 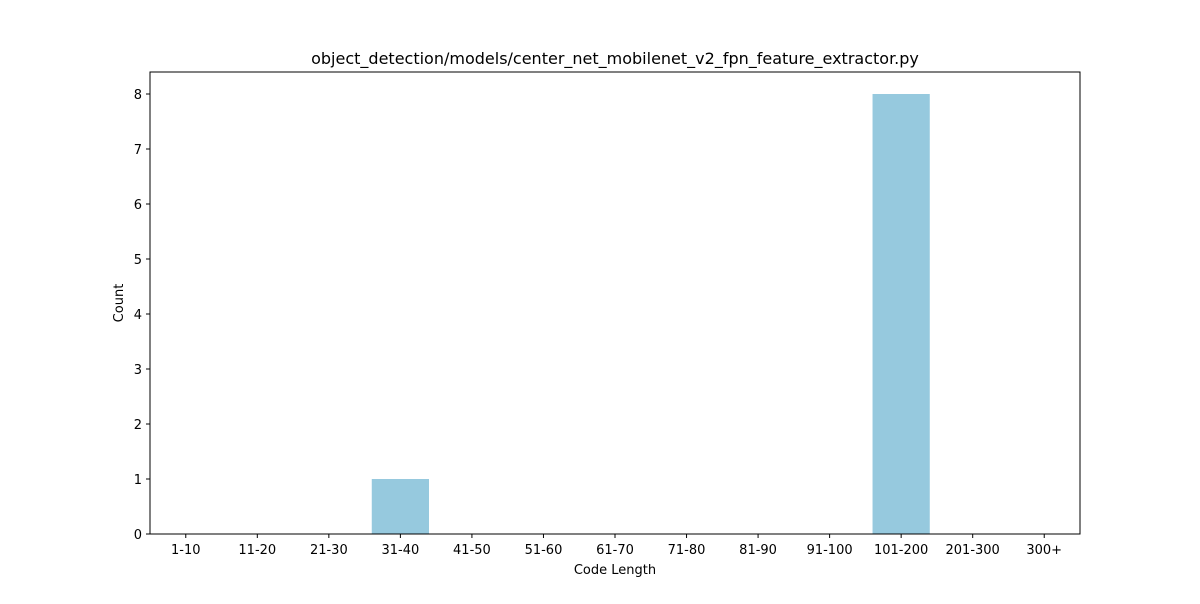 What do you see at coordinates (257, 550) in the screenshot?
I see `x-tick-label: 11-20` at bounding box center [257, 550].